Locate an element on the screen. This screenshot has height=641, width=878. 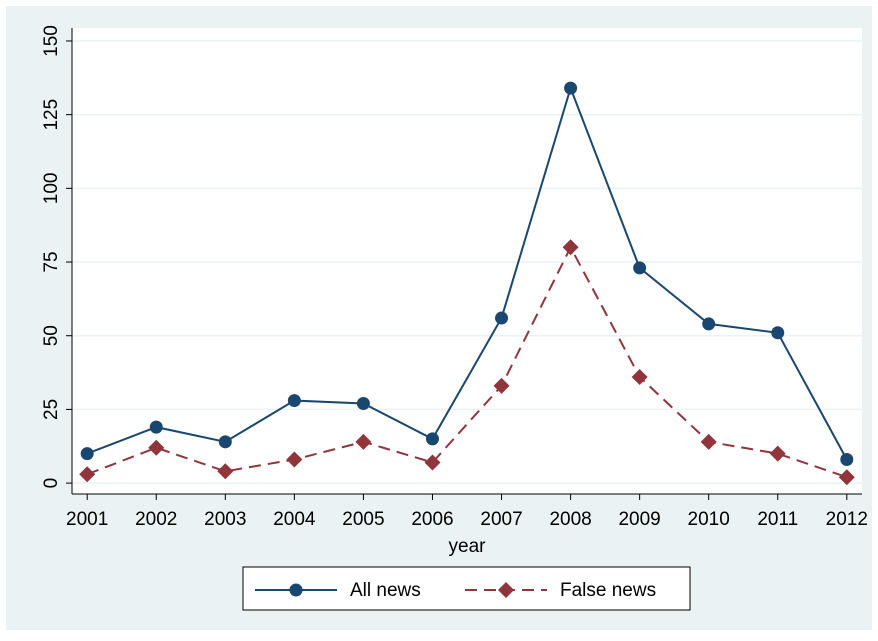
y-tick-label: 50 is located at coordinates (51, 335).